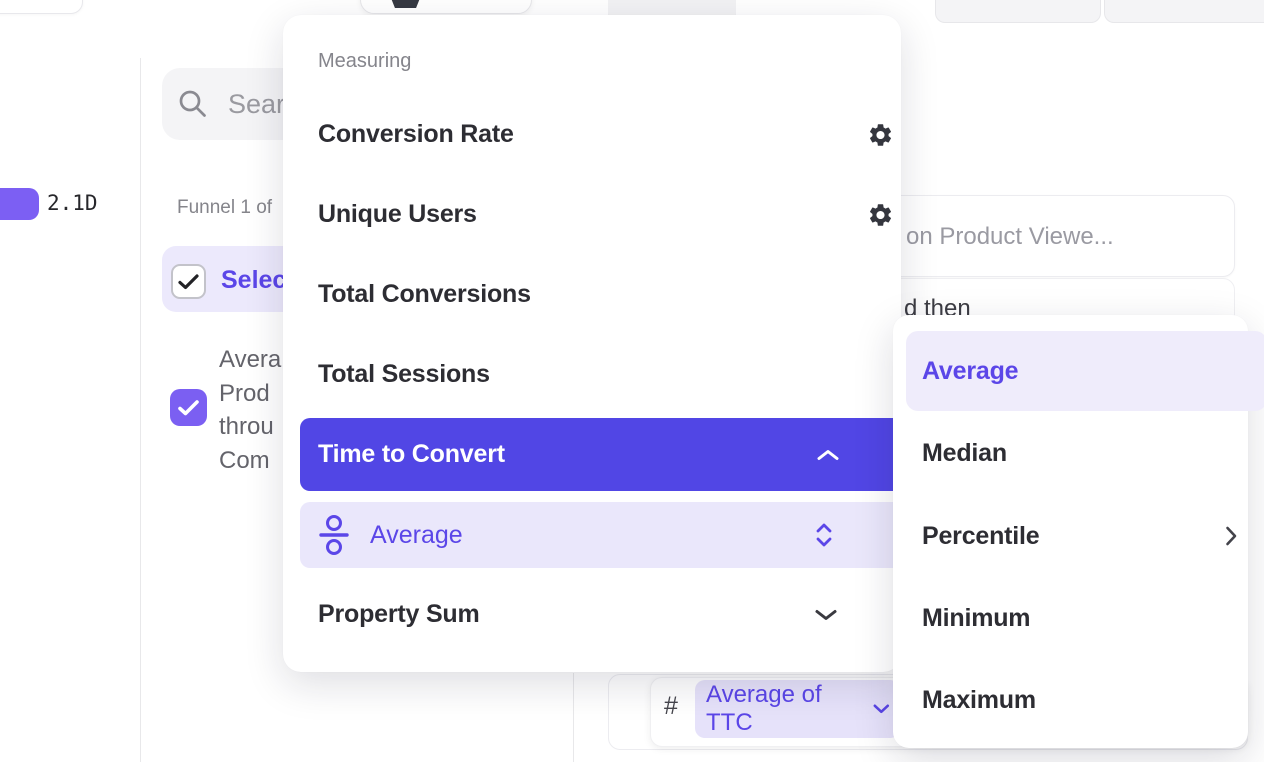 The image size is (1264, 762). I want to click on menu-item-property-sum: Property Sum, so click(607, 614).